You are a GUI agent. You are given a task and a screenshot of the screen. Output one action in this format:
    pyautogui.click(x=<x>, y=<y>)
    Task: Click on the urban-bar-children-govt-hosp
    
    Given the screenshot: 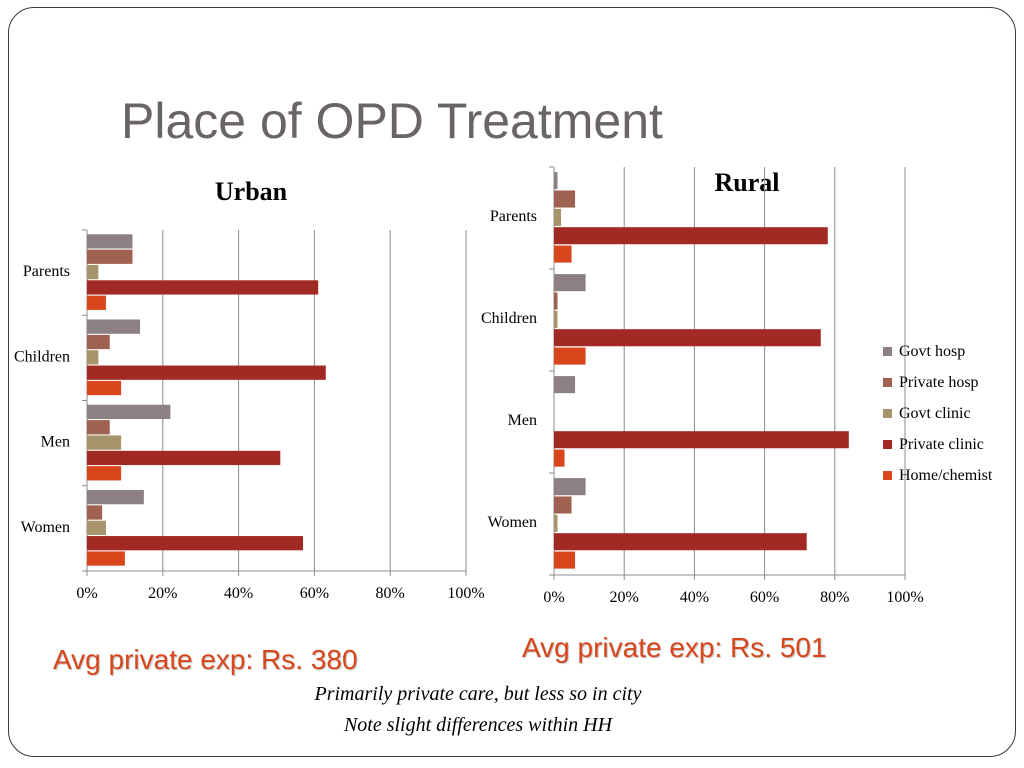 What is the action you would take?
    pyautogui.click(x=114, y=326)
    